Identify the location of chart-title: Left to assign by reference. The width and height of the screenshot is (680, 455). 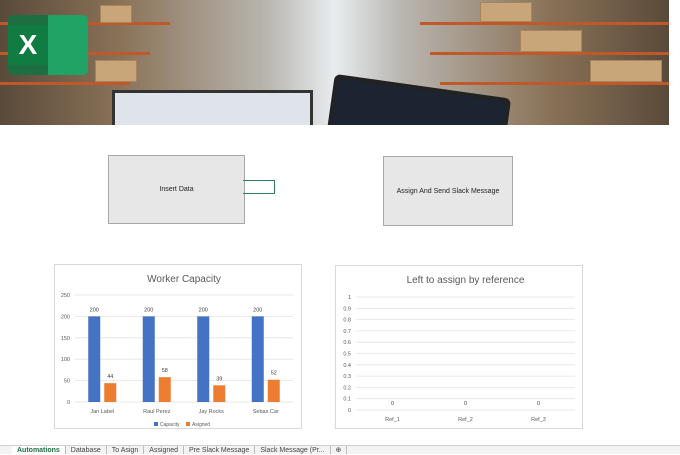
(466, 280).